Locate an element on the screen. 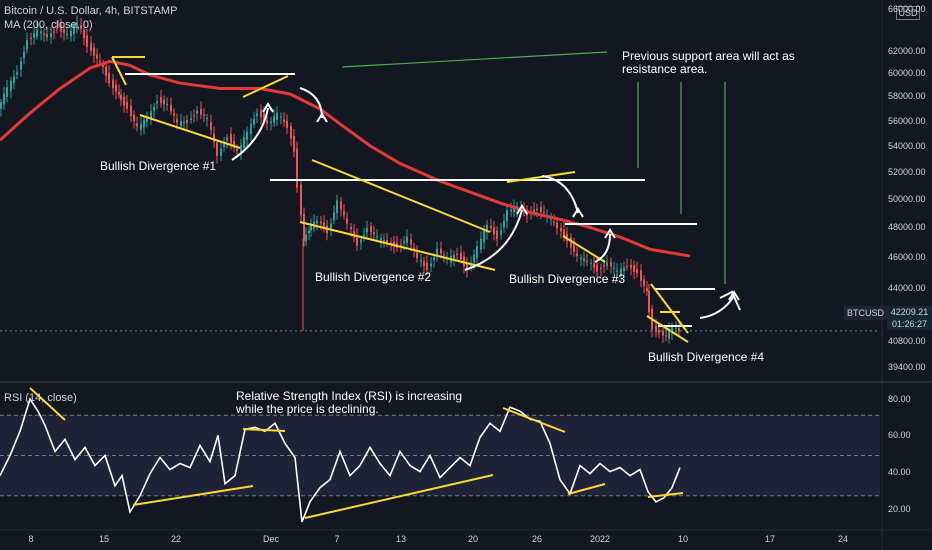 Image resolution: width=932 pixels, height=550 pixels. symbol-title: Bitcoin / U.S. Dollar, 4h, BITSTAMP is located at coordinates (91, 11).